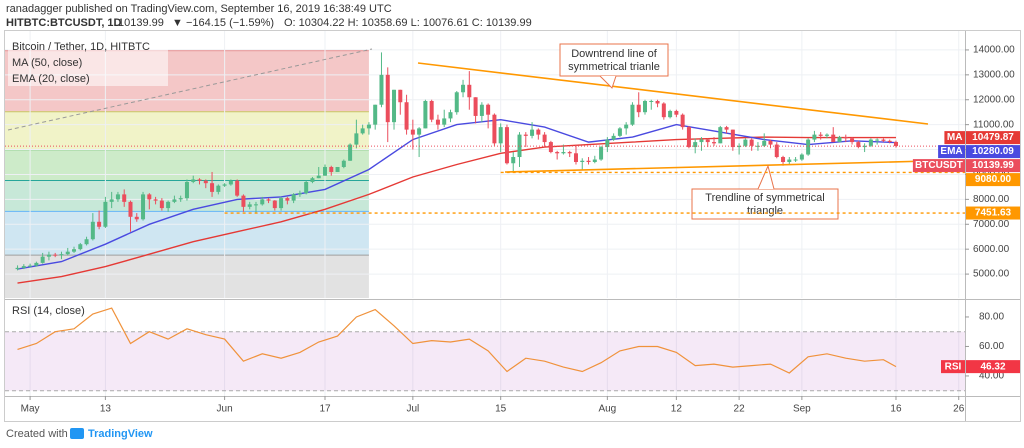 The image size is (1024, 448). I want to click on rsi-tag-name: RSI, so click(953, 366).